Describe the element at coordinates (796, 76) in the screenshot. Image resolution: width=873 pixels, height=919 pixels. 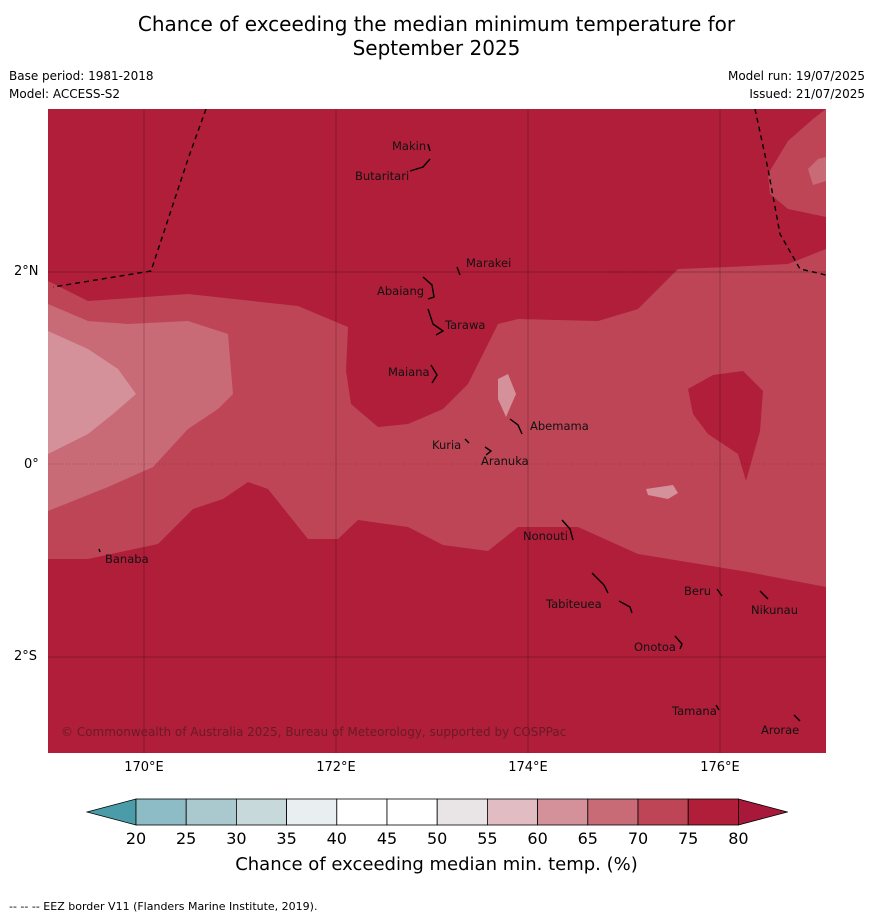
I see `model-run-date: Model run: 19/07/2025` at that location.